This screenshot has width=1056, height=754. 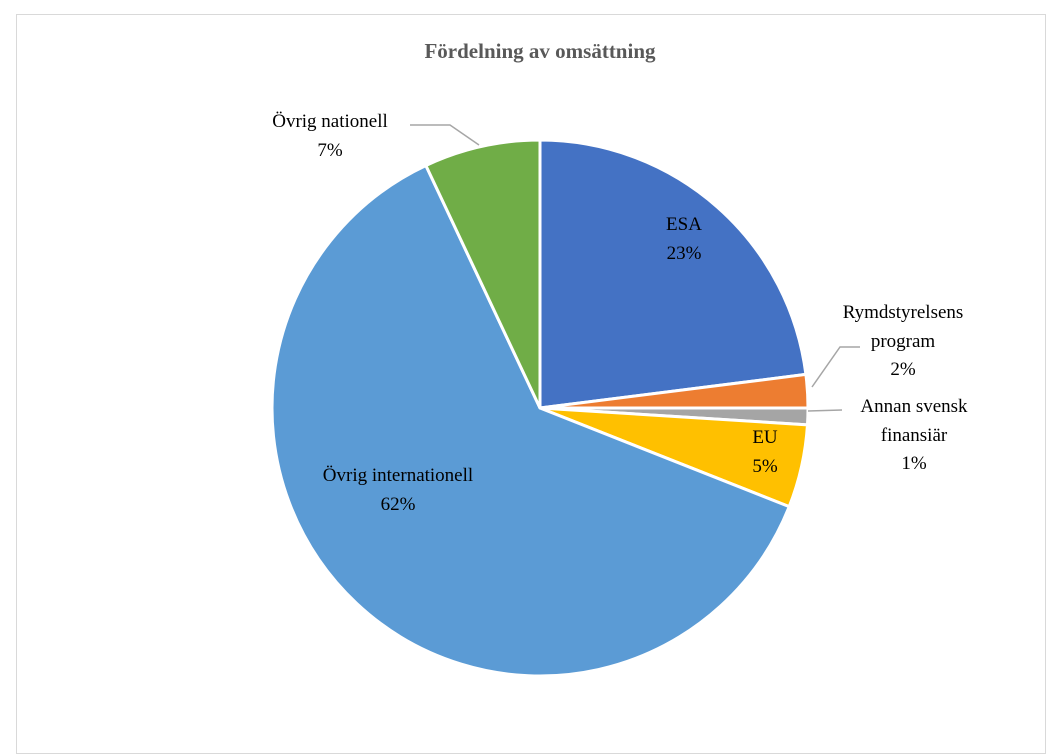 I want to click on data-label-annan-svensk-finansiar: 1%, so click(x=914, y=463).